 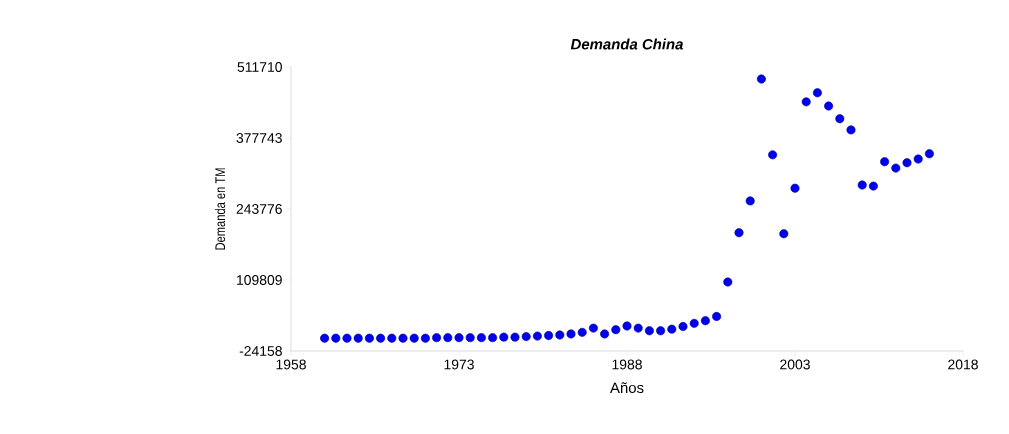 What do you see at coordinates (259, 209) in the screenshot?
I see `y-tick-label: 243776` at bounding box center [259, 209].